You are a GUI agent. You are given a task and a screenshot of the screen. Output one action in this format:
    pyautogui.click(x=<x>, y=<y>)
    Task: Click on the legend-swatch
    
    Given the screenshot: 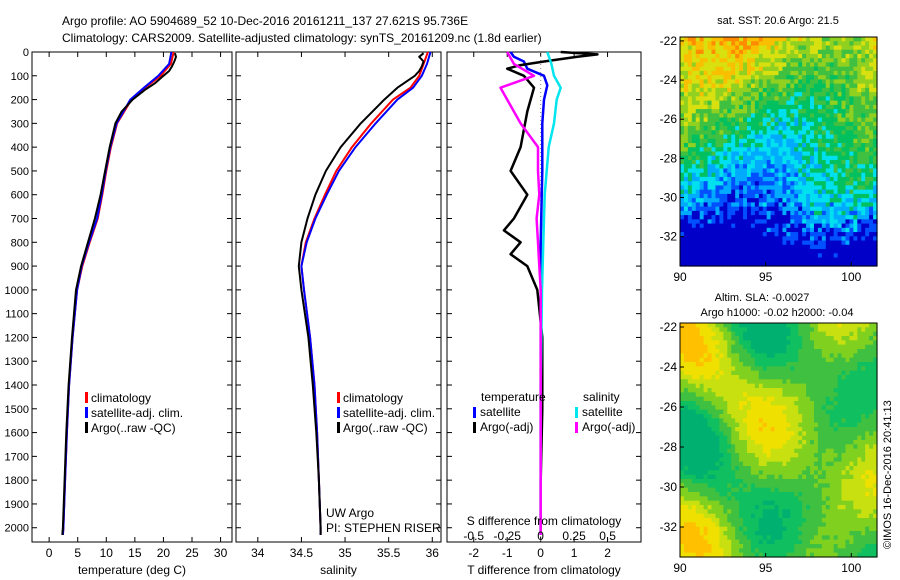 What is the action you would take?
    pyautogui.click(x=576, y=412)
    